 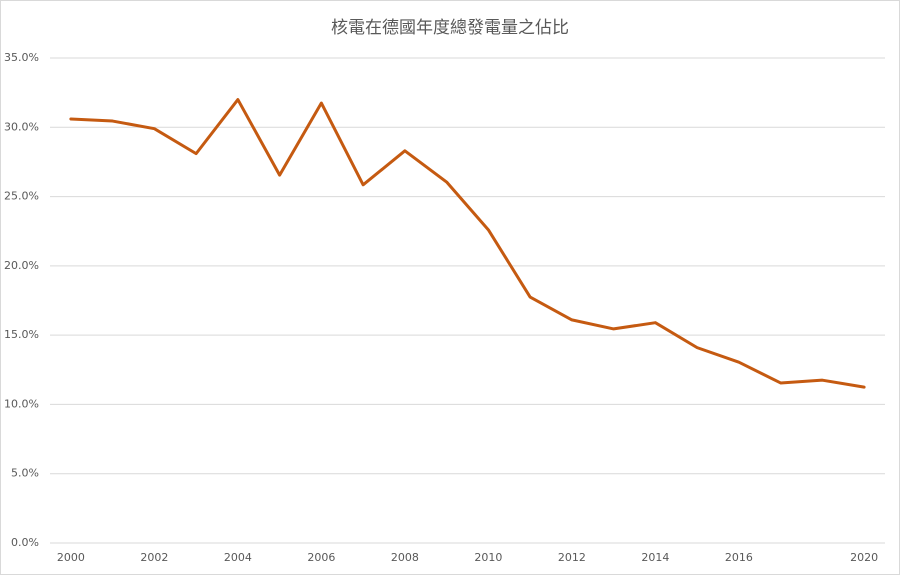 What do you see at coordinates (71, 557) in the screenshot?
I see `x-tick-label: 2000` at bounding box center [71, 557].